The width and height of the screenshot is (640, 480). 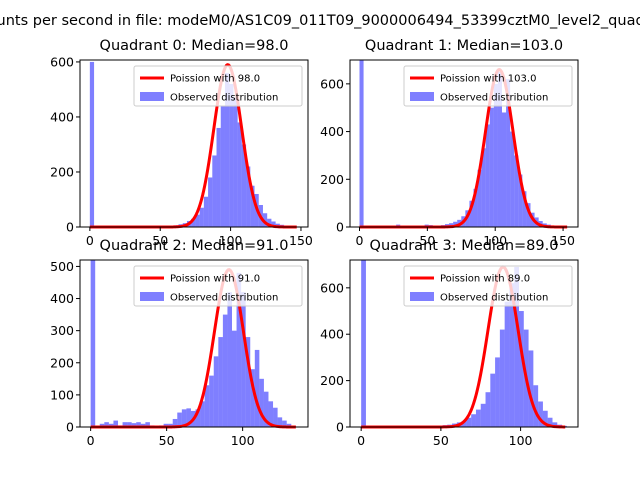 What do you see at coordinates (464, 246) in the screenshot?
I see `quadrant-title: Quadrant 3: Median=89.0` at bounding box center [464, 246].